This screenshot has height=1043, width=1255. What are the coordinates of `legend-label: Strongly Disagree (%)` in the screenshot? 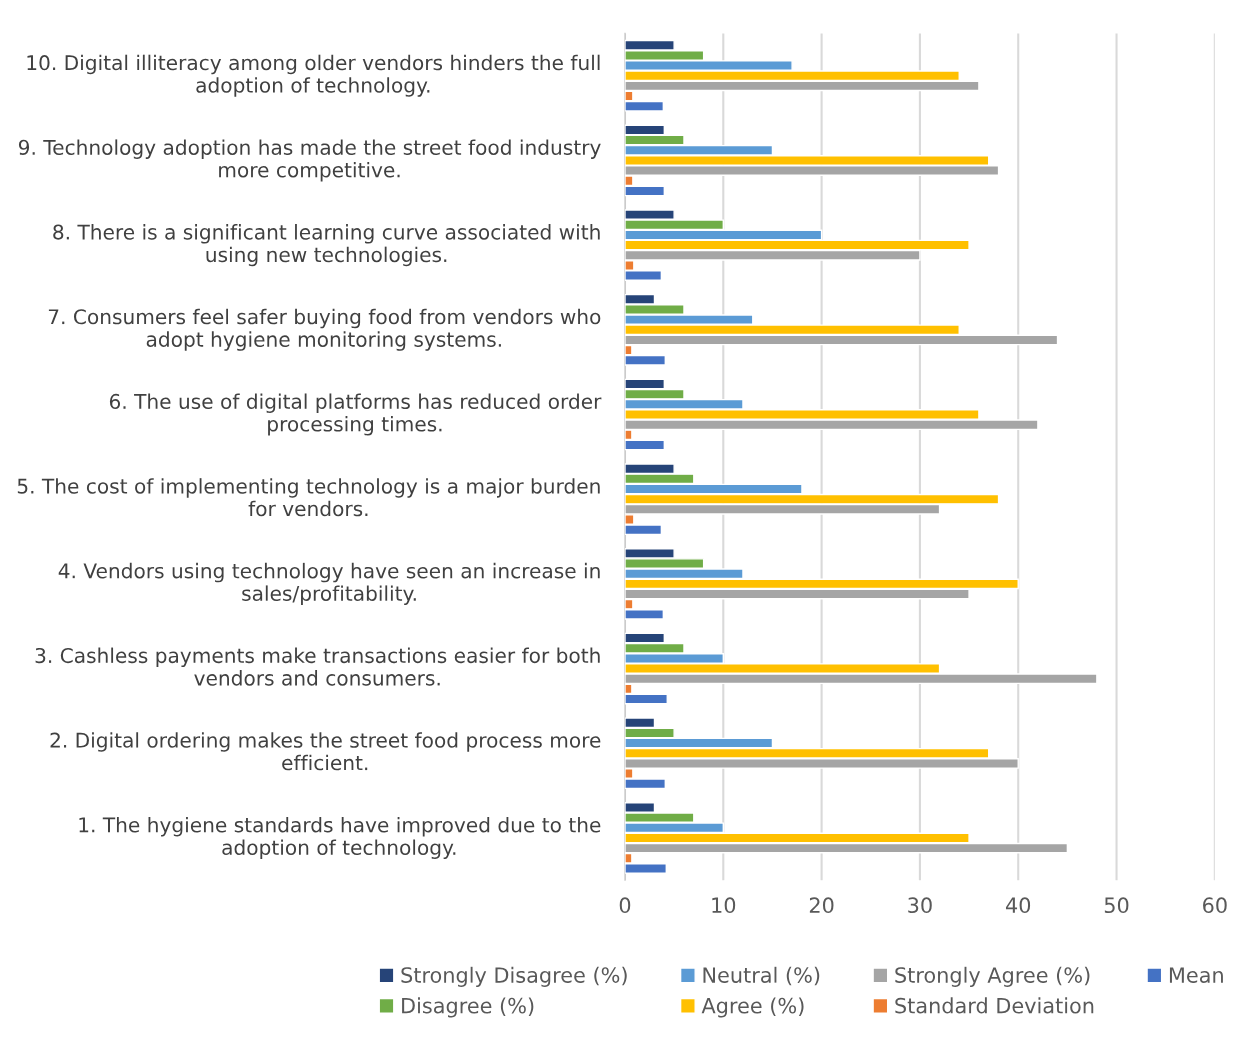 It's located at (514, 976).